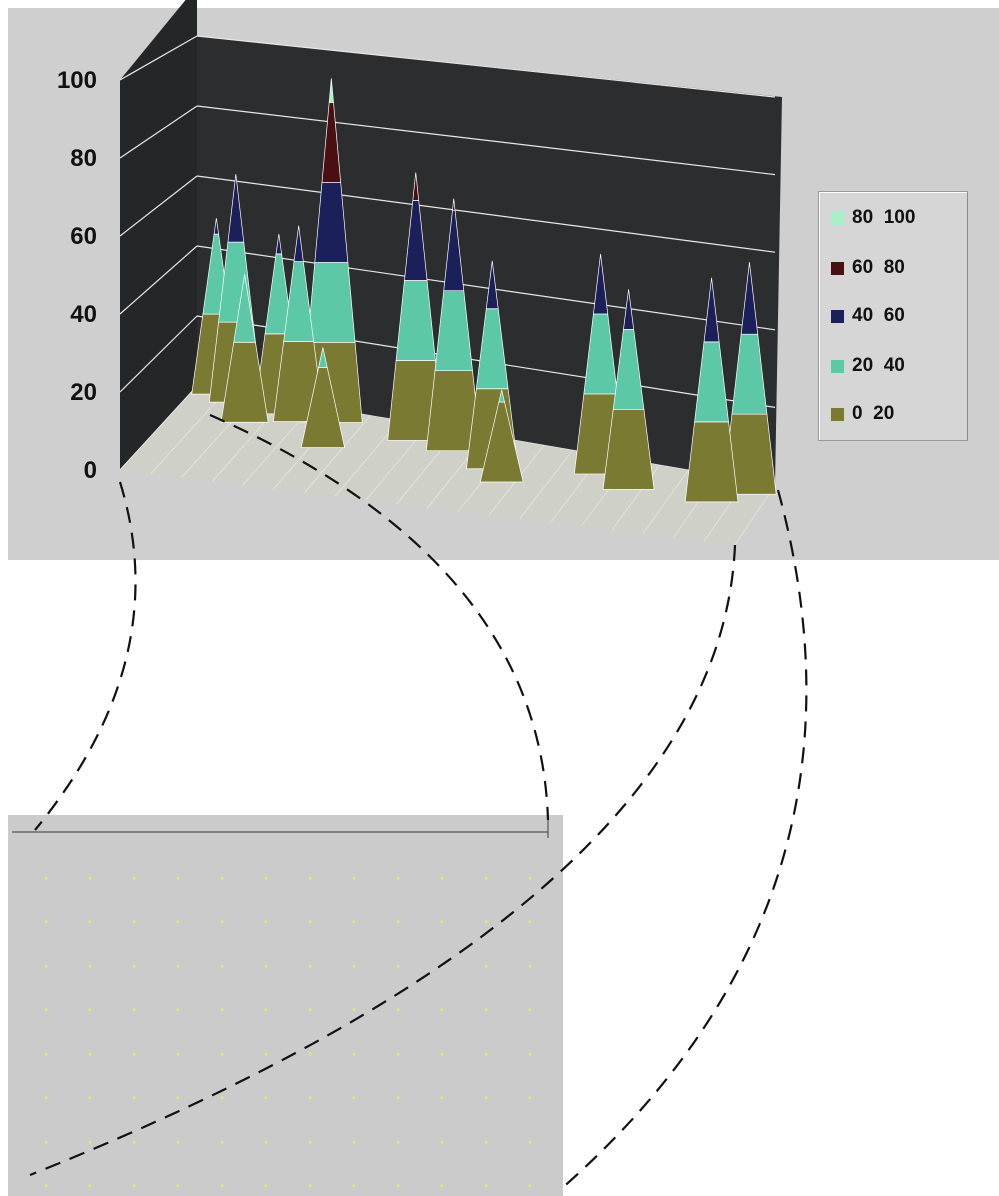 This screenshot has width=999, height=1196. I want to click on legend: 80 100 60 80 40 60 20 40 0 20, so click(893, 316).